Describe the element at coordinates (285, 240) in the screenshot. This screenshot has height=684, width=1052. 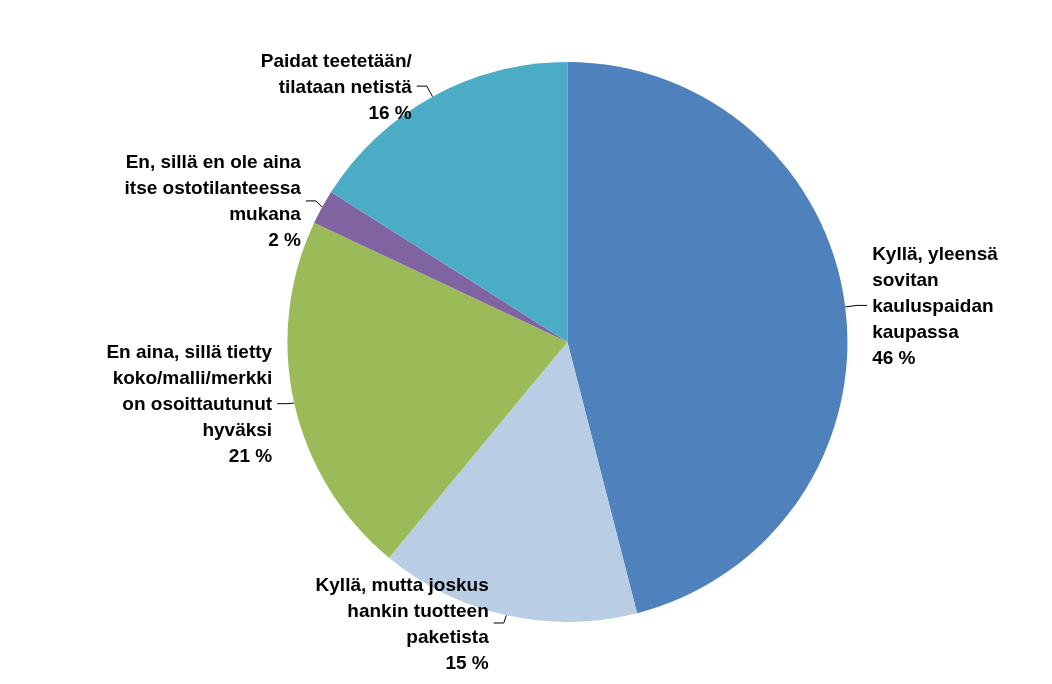
I see `data-label: 2 %` at that location.